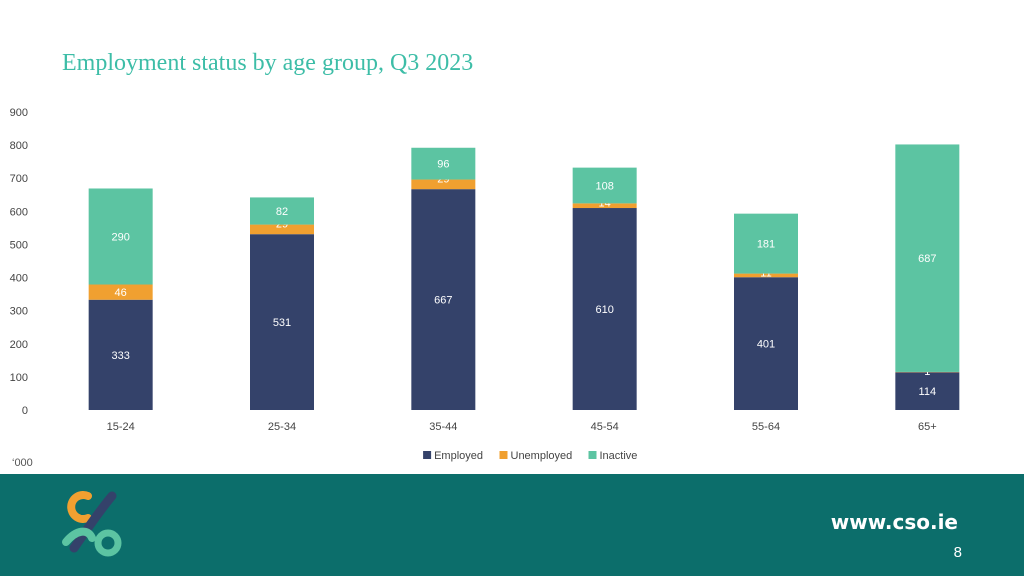  I want to click on cso-logo-icon, so click(92, 524).